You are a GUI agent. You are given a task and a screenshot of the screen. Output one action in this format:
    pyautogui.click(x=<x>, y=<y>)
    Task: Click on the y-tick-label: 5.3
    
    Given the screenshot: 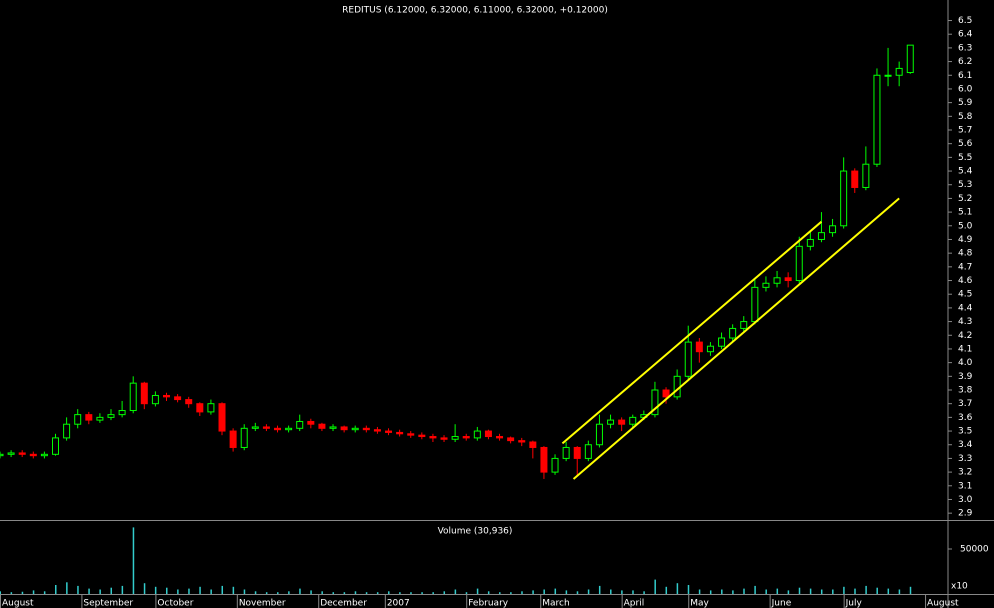 What is the action you would take?
    pyautogui.click(x=965, y=185)
    